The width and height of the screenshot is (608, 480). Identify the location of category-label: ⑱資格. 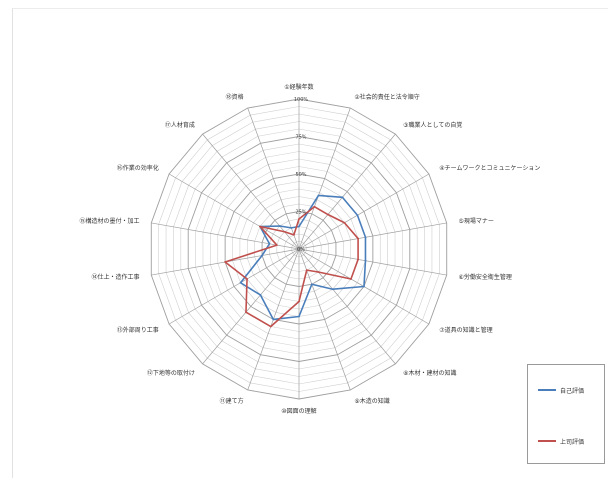
(235, 97).